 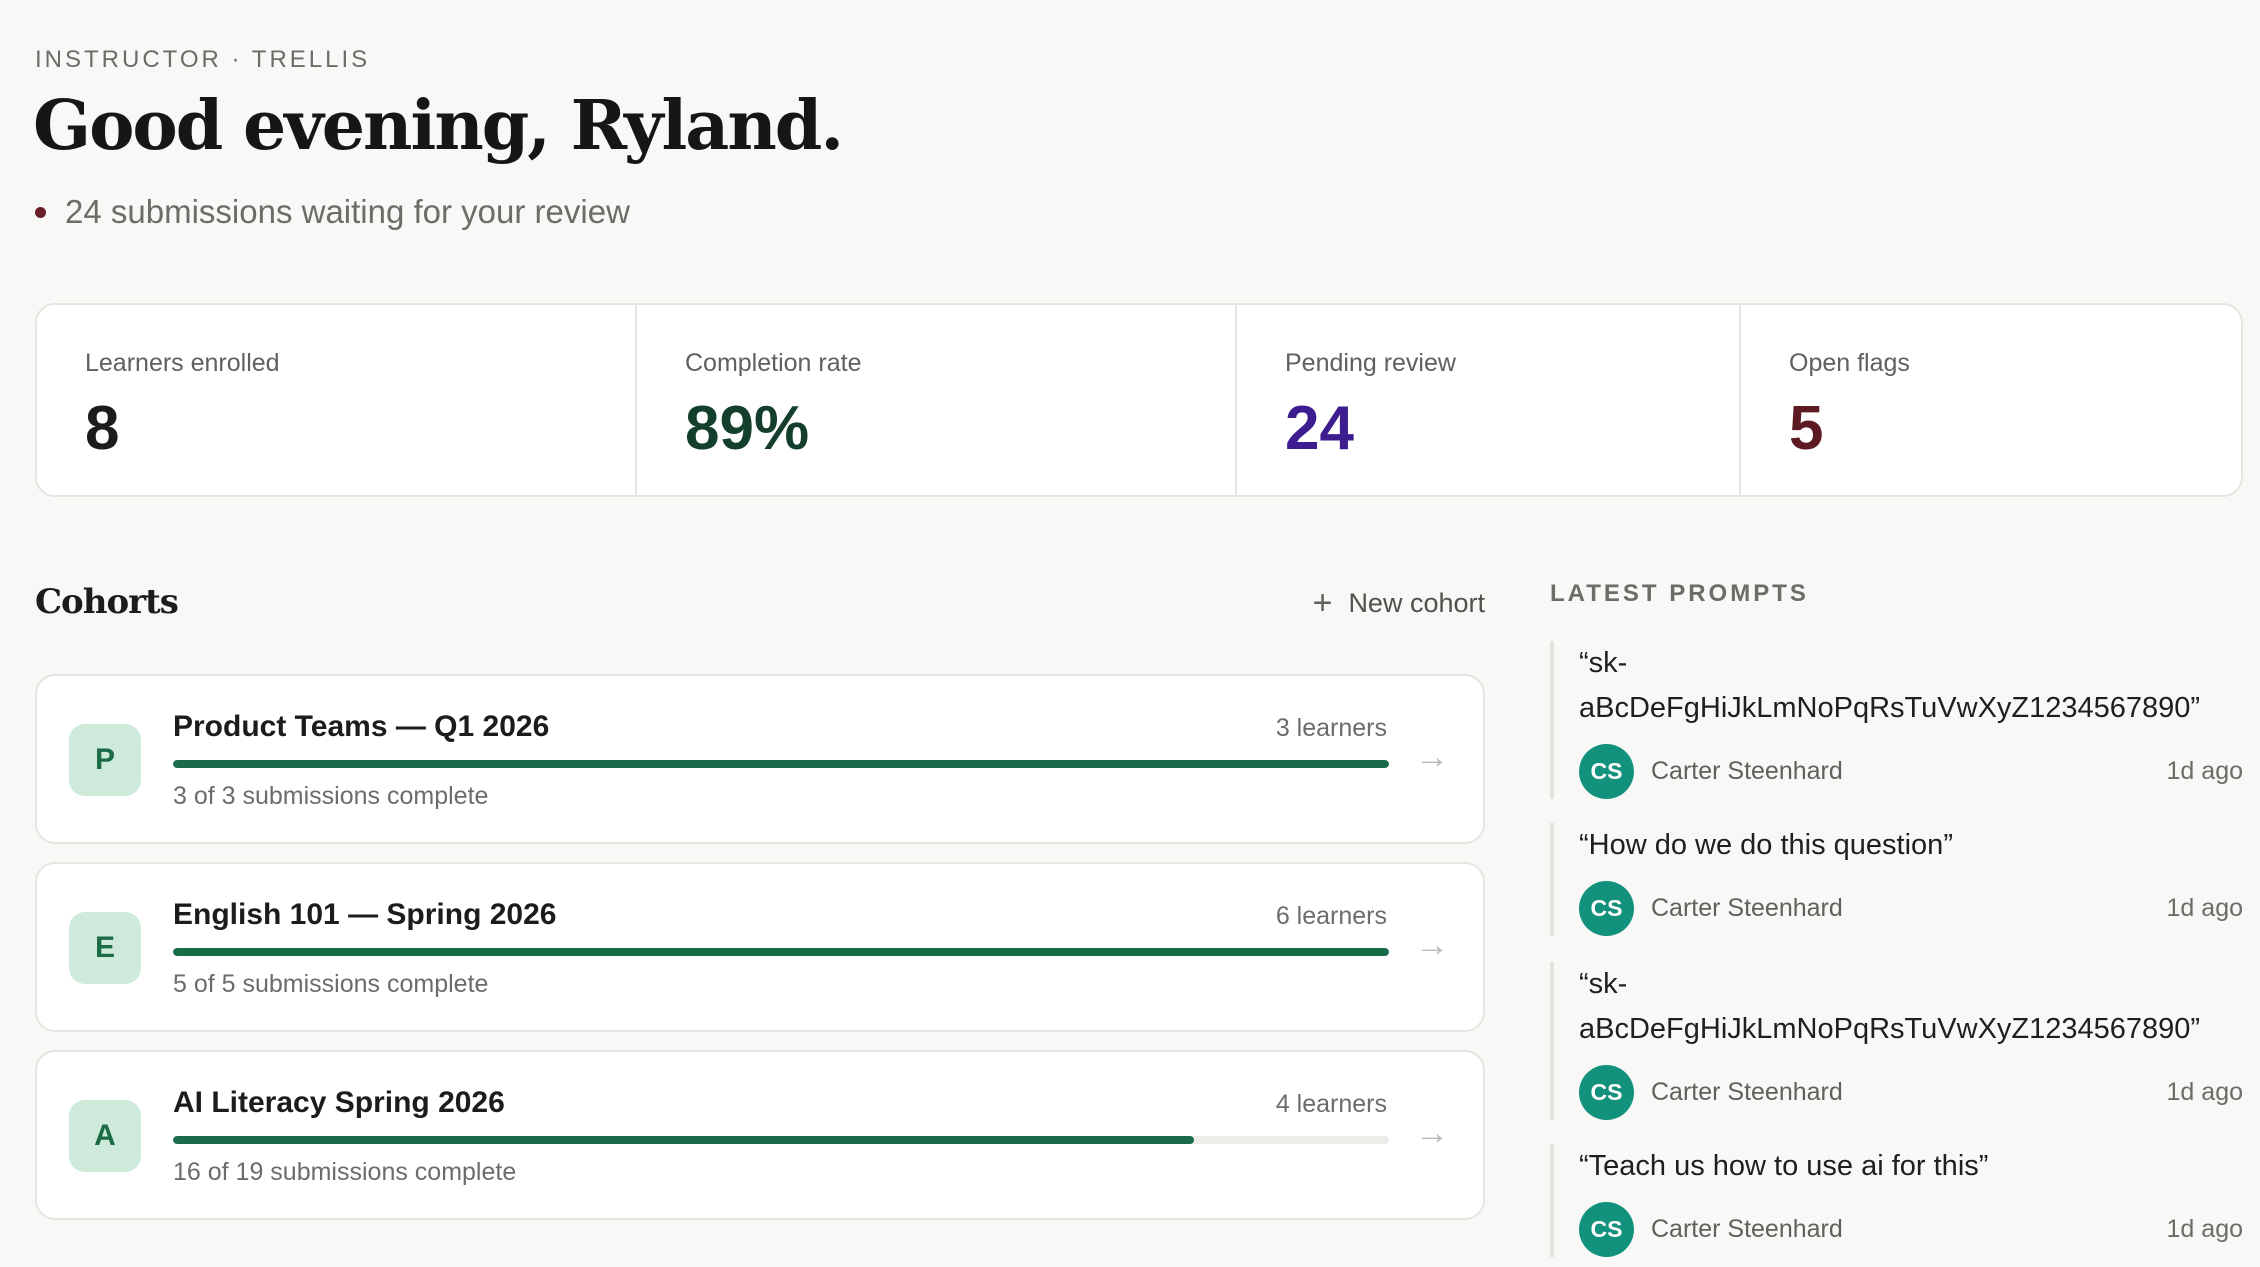 What do you see at coordinates (1319, 428) in the screenshot?
I see `stat-value: 24` at bounding box center [1319, 428].